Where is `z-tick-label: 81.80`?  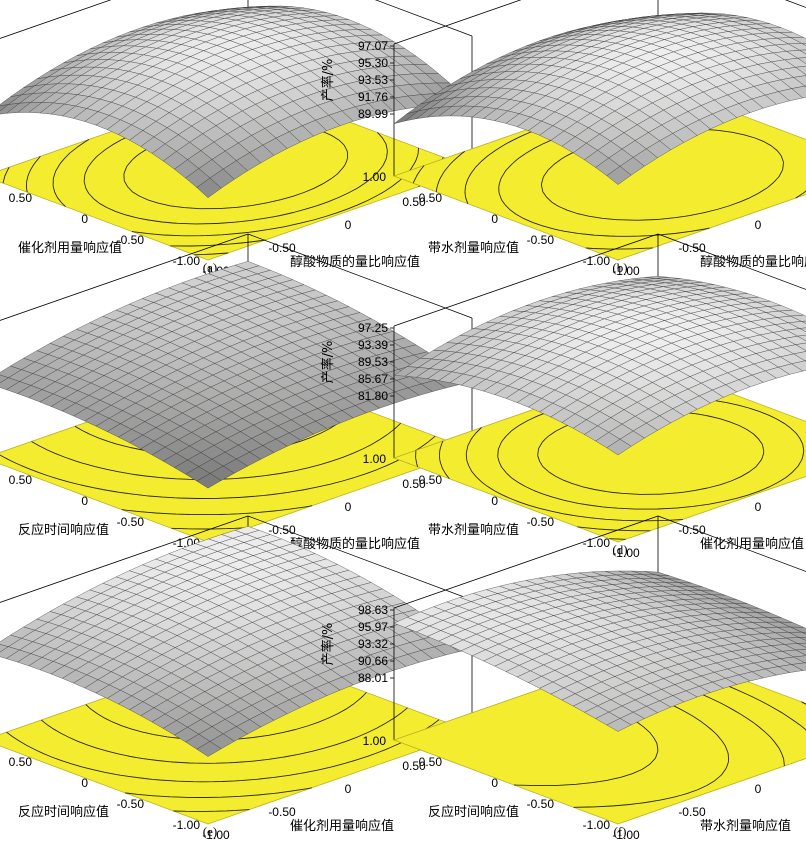 z-tick-label: 81.80 is located at coordinates (373, 396).